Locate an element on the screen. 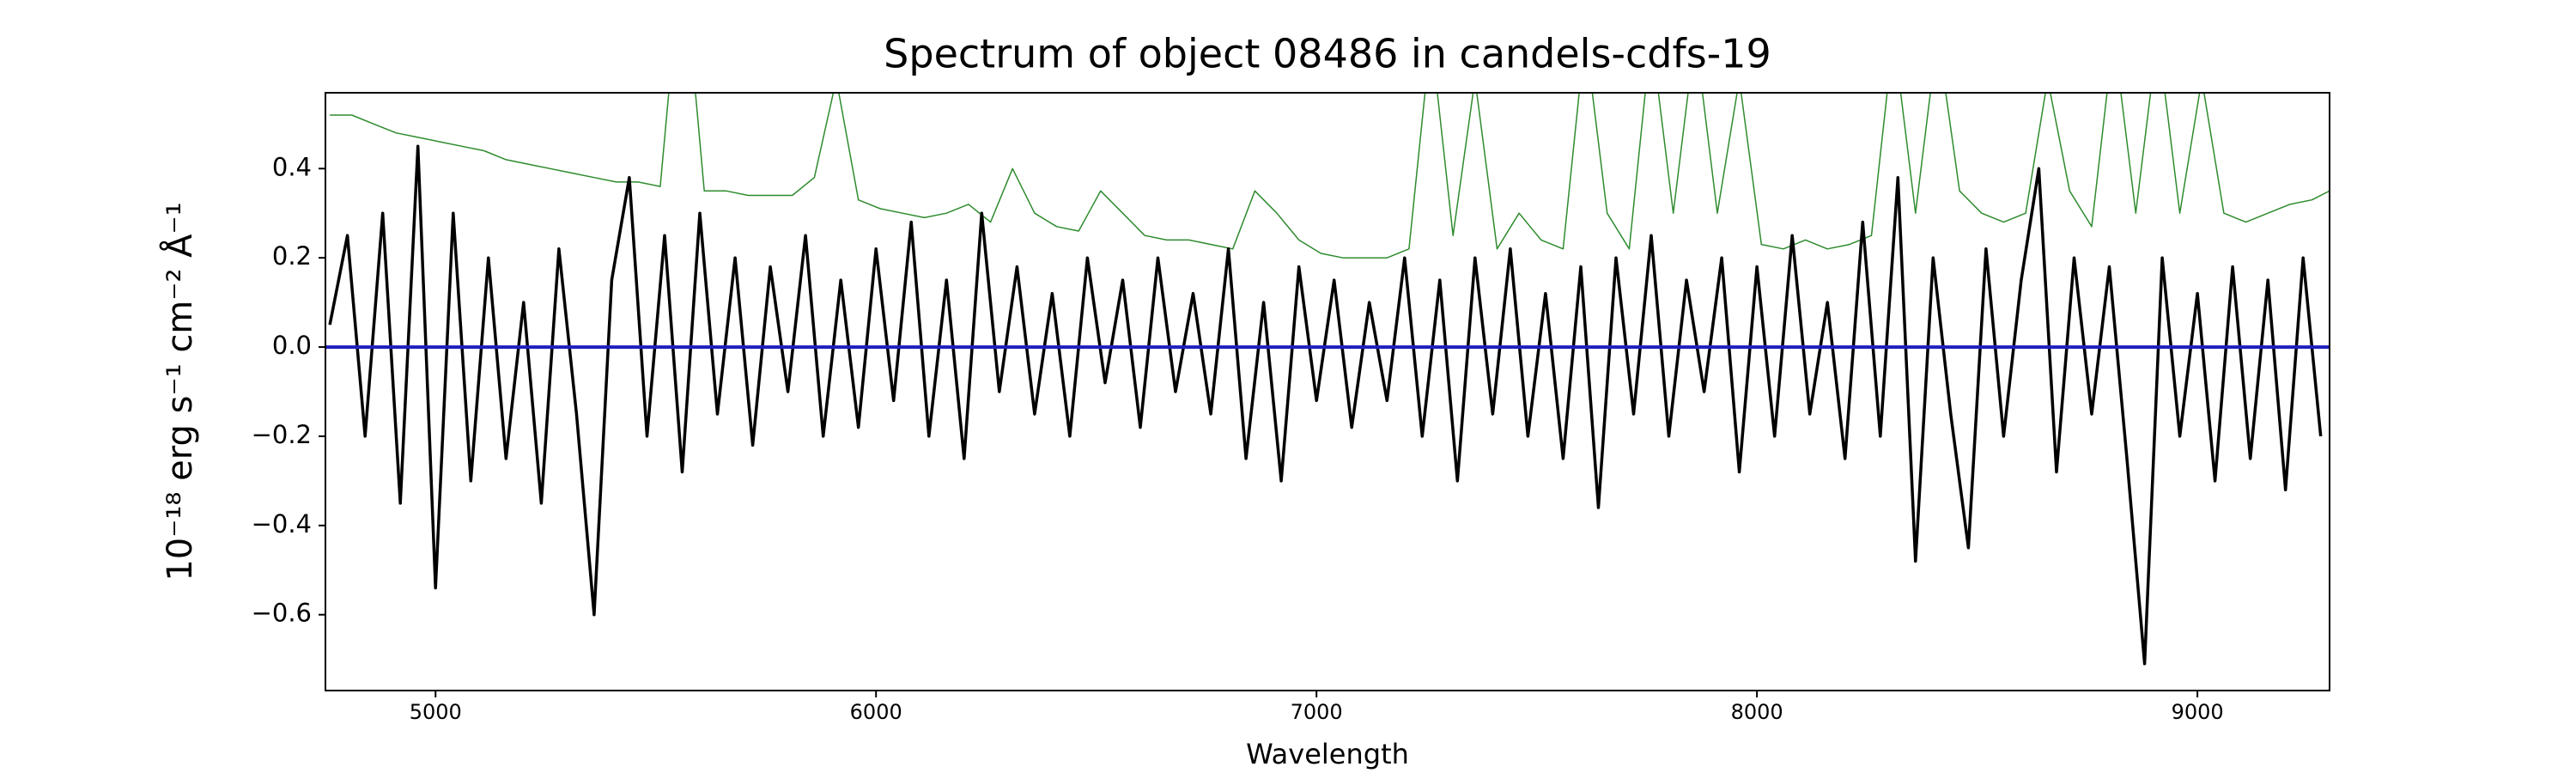  y-tick-label: 0.2 is located at coordinates (292, 256).